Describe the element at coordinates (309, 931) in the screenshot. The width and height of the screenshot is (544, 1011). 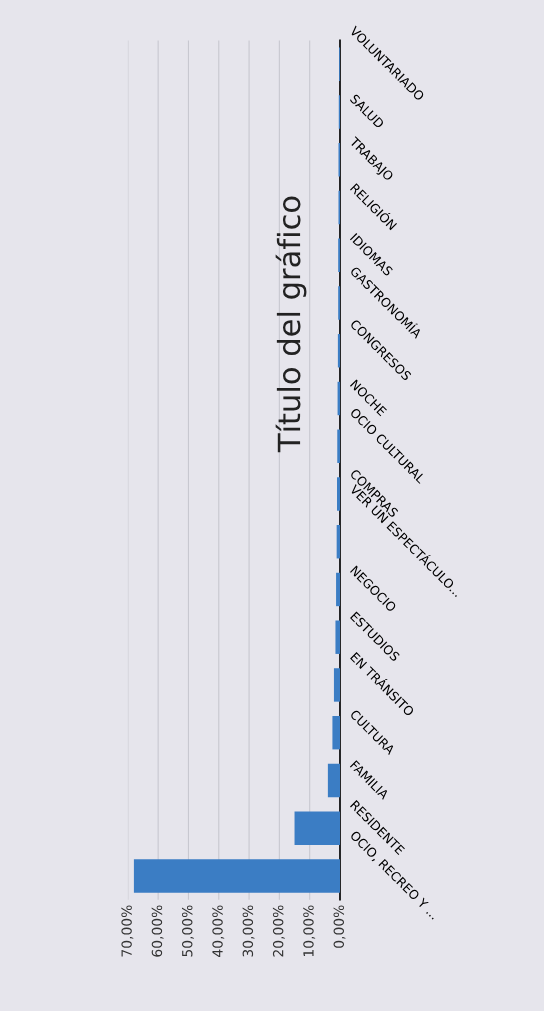
I see `x-tick-label: 10,00%` at that location.